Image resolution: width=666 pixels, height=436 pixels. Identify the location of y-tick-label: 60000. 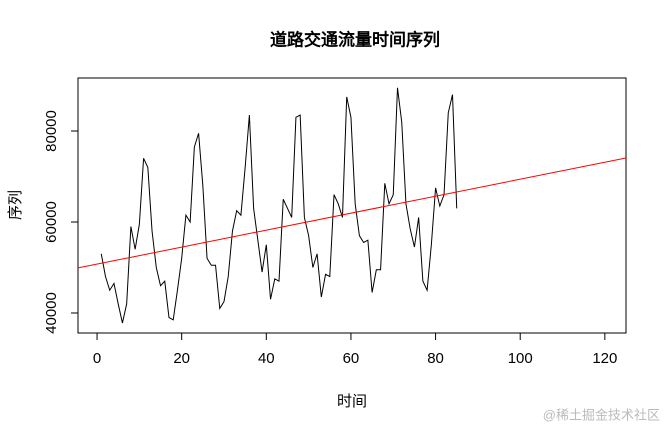
(51, 222).